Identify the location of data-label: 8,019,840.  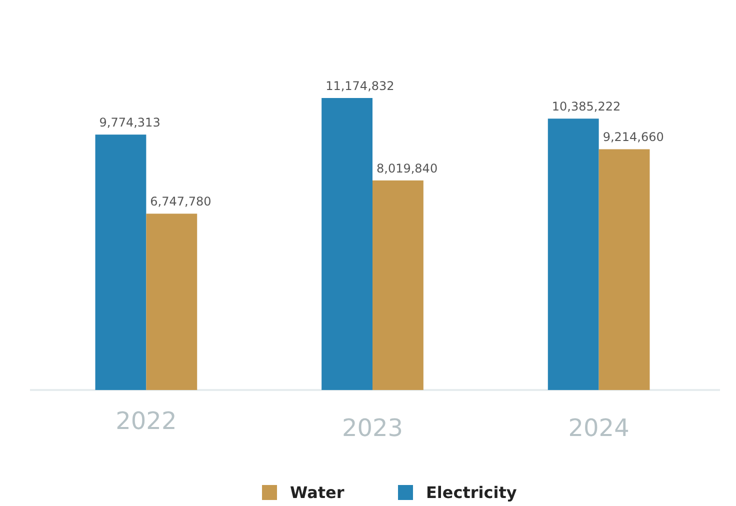
(407, 168).